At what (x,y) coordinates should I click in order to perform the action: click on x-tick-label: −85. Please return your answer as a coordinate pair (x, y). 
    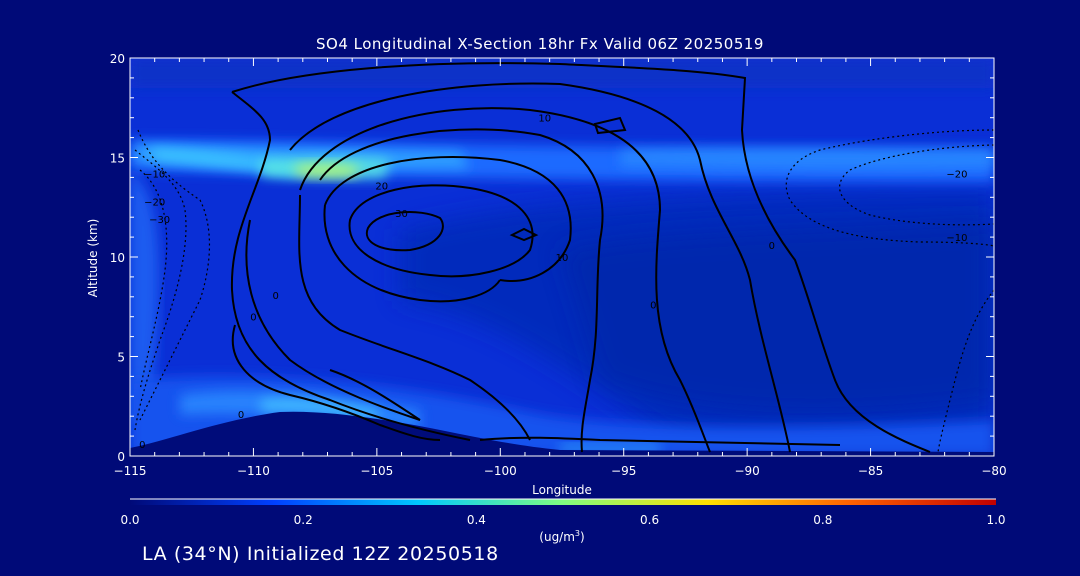
    Looking at the image, I should click on (870, 471).